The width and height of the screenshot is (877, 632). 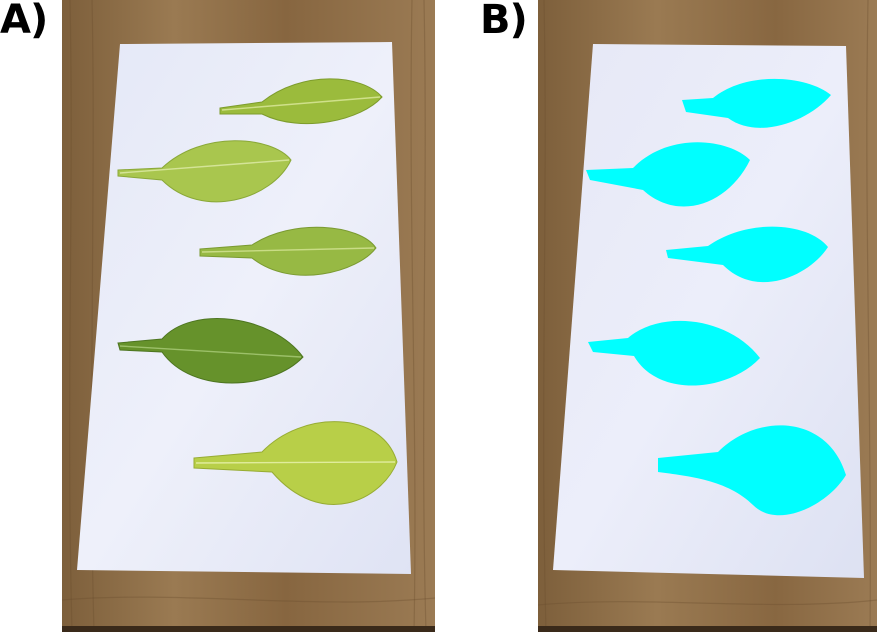 I want to click on panel-label-a: A), so click(x=24, y=21).